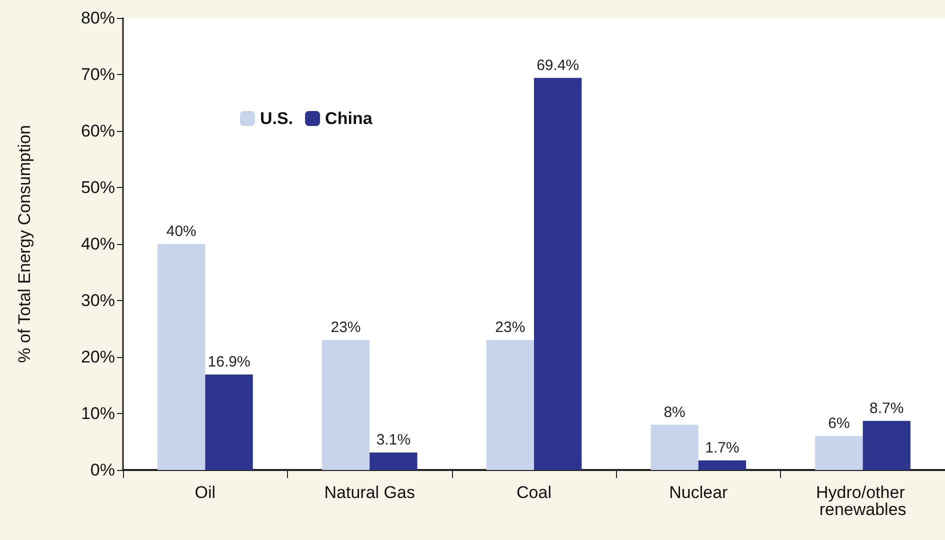  What do you see at coordinates (722, 447) in the screenshot?
I see `data-label: 1.7%` at bounding box center [722, 447].